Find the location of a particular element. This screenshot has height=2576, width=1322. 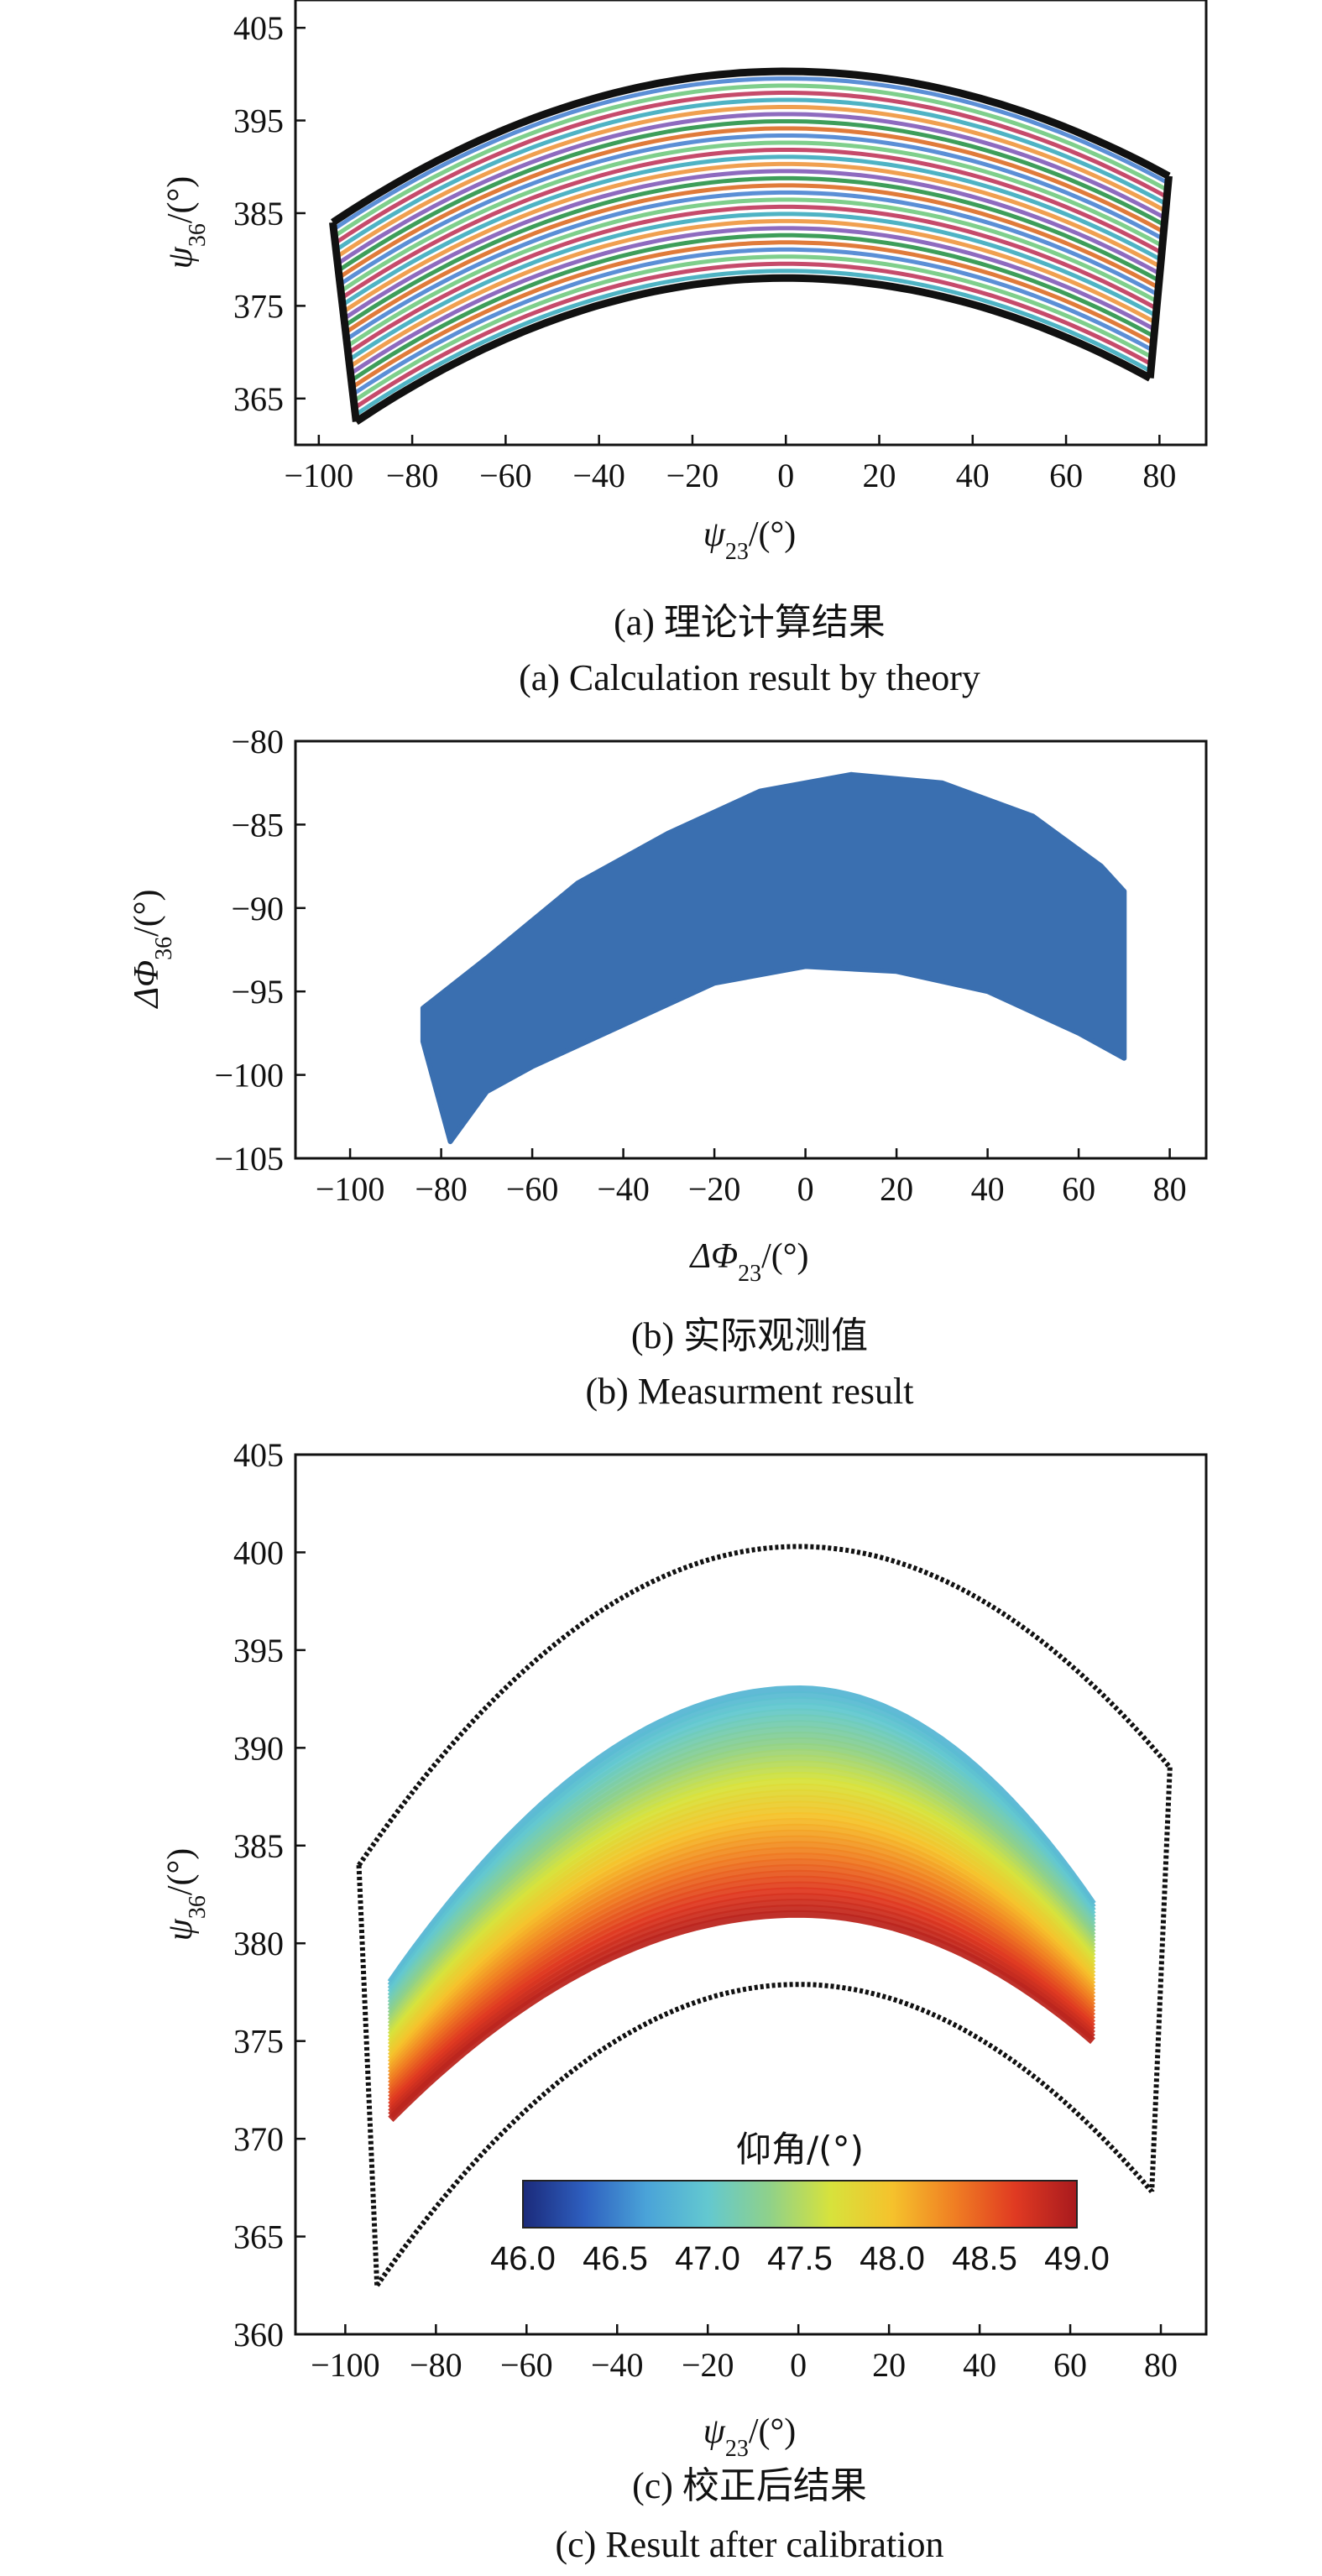

panel-c-y-axis-label: ψ36/(°) is located at coordinates (186, 1894).